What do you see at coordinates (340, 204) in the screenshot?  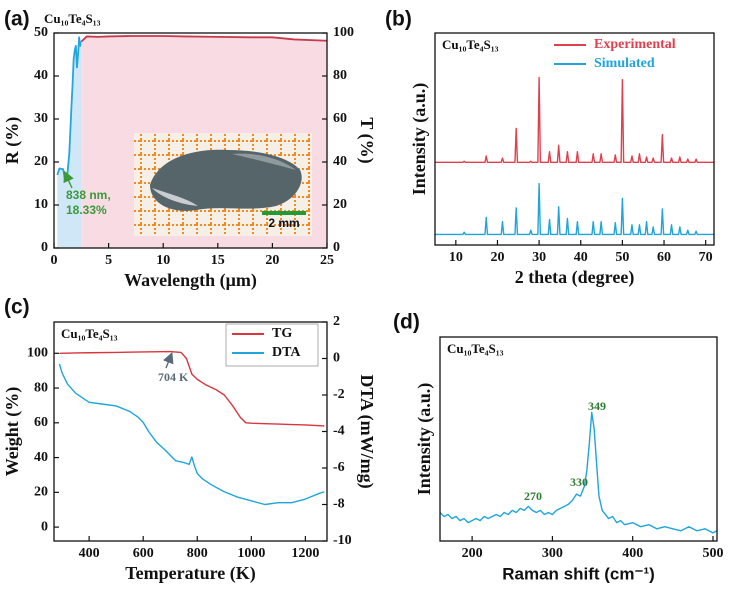 I see `y2-tick-label: 20` at bounding box center [340, 204].